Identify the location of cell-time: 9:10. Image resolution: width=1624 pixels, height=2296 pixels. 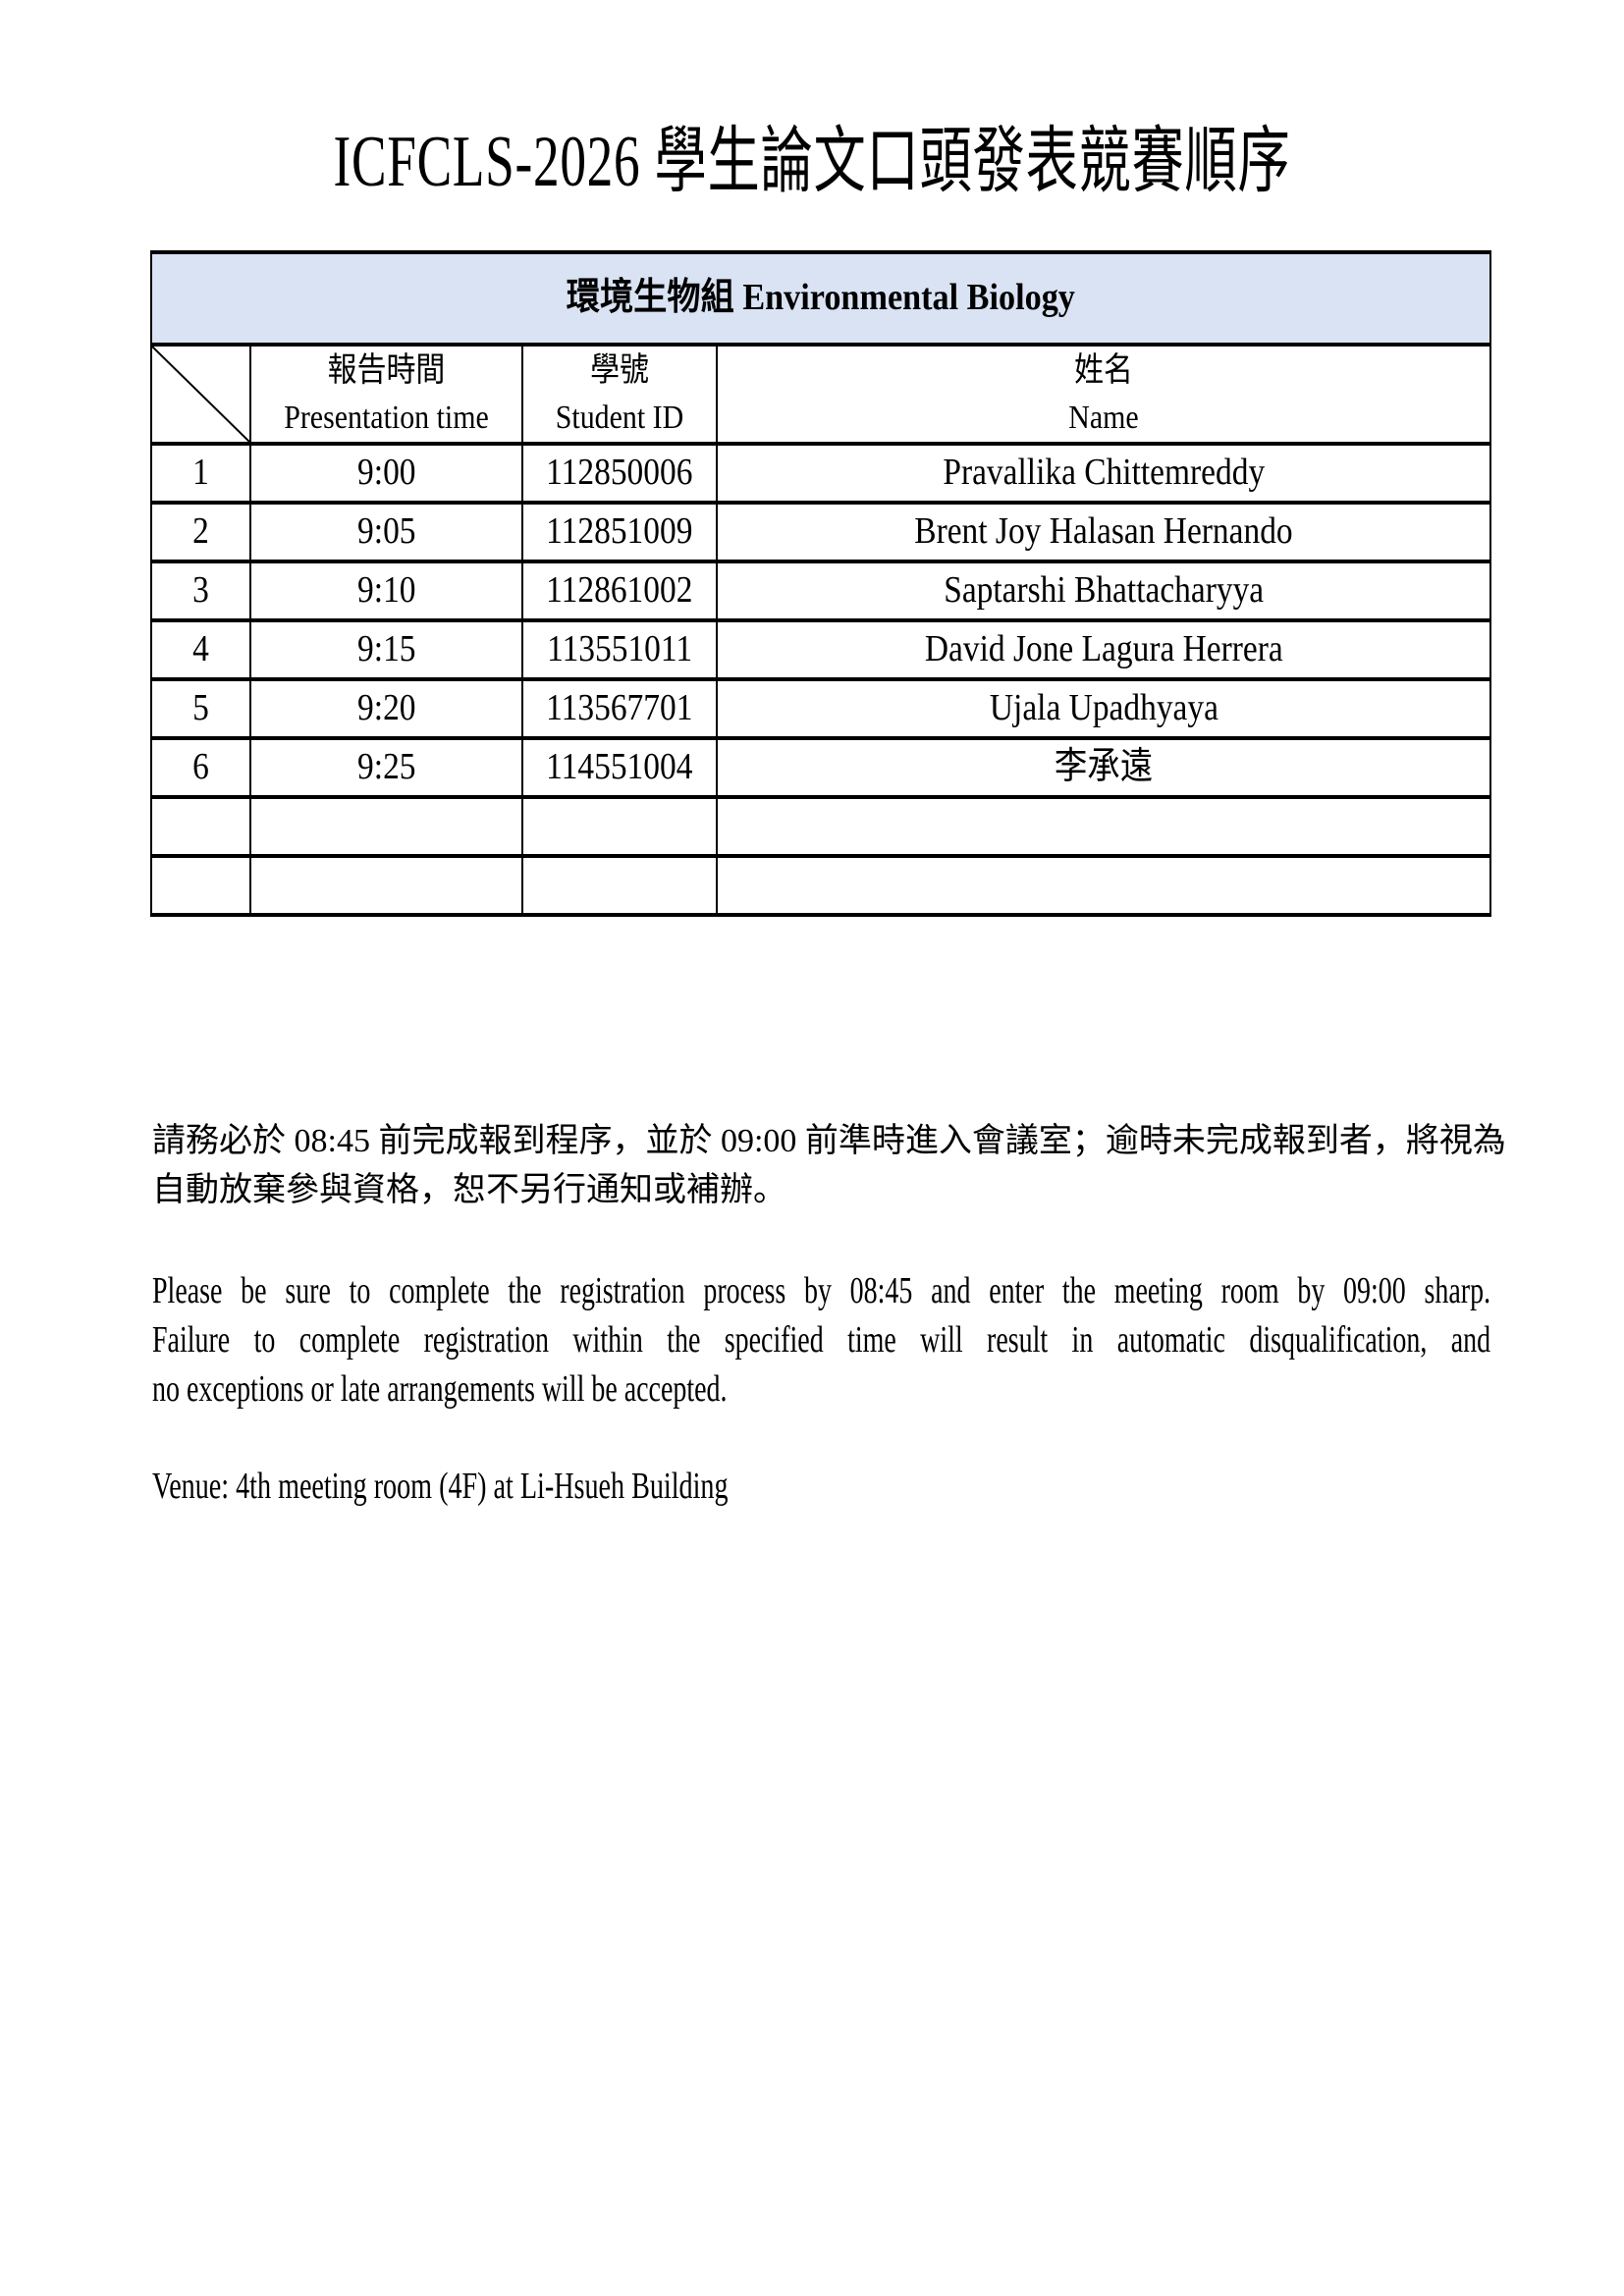
(386, 591).